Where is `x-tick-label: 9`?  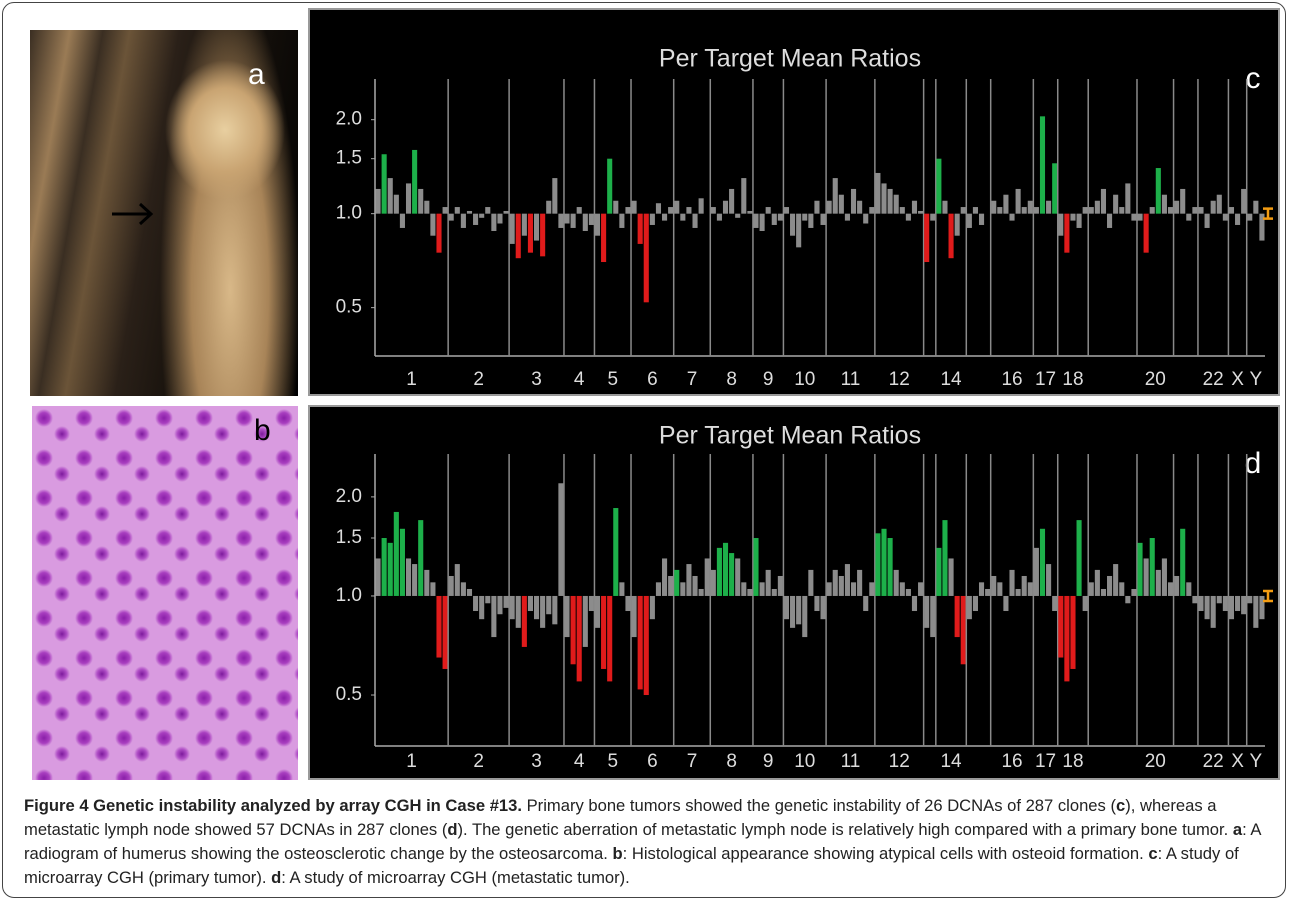 x-tick-label: 9 is located at coordinates (768, 761).